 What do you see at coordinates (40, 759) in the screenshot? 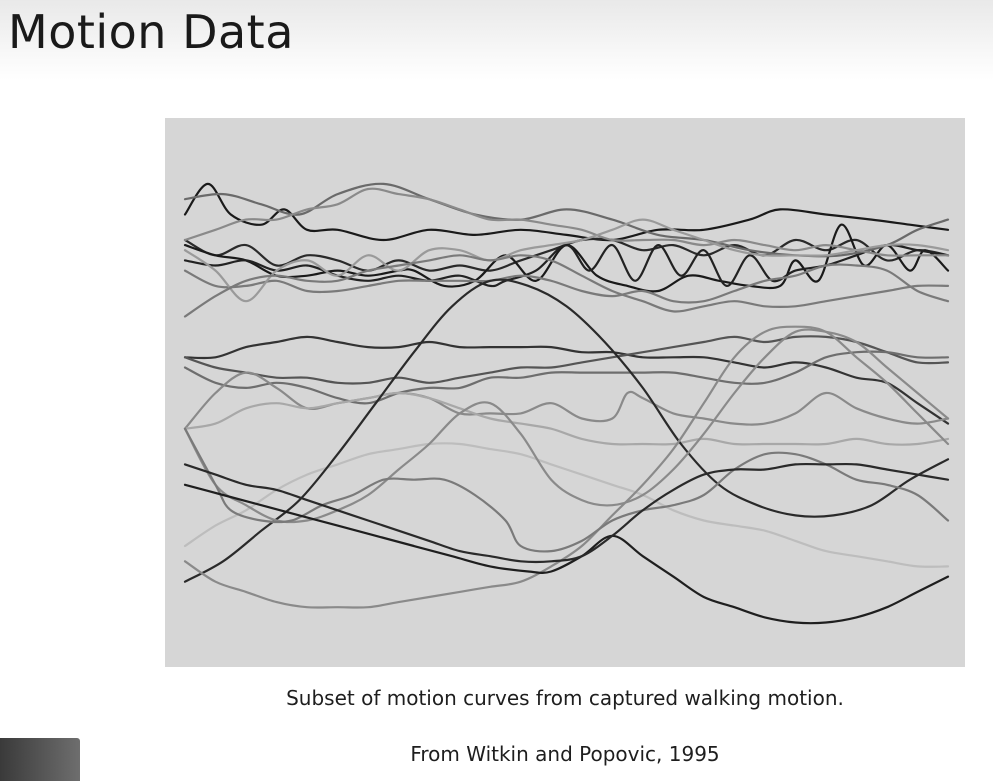
I see `presenter-video-thumbnail` at bounding box center [40, 759].